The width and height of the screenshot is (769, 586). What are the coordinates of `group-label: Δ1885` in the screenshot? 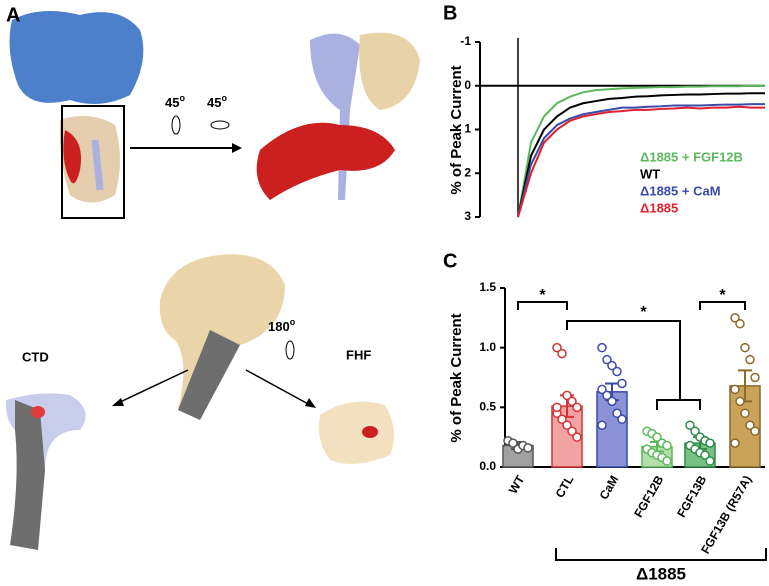 It's located at (661, 573).